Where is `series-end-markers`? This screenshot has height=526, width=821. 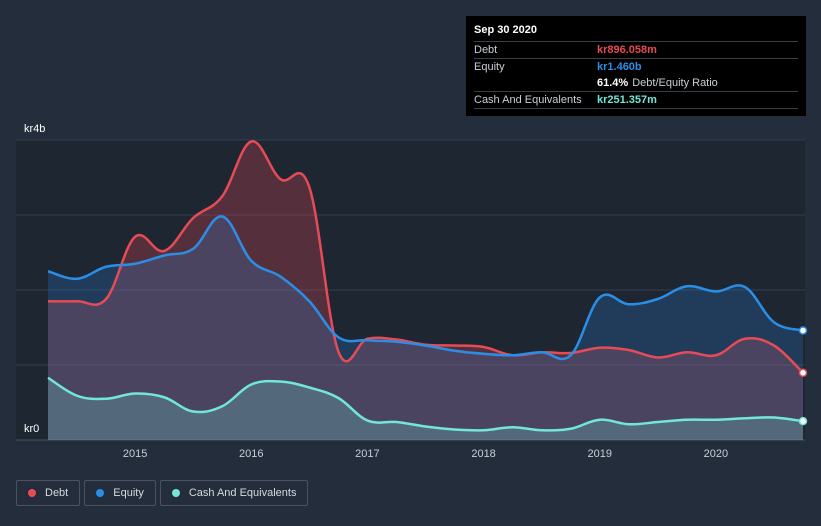 series-end-markers is located at coordinates (803, 376).